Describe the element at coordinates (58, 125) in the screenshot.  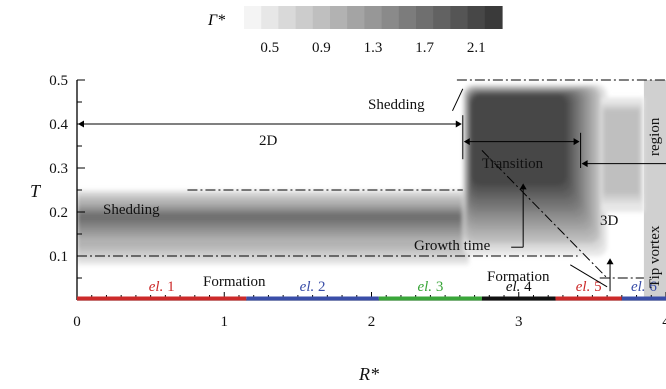
I see `y-tick-label: 0.4` at that location.